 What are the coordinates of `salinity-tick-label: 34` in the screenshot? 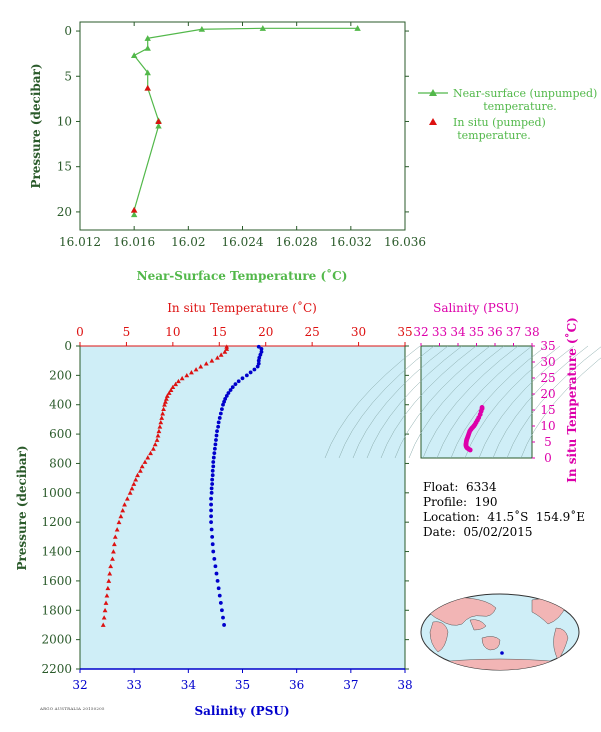 It's located at (189, 685).